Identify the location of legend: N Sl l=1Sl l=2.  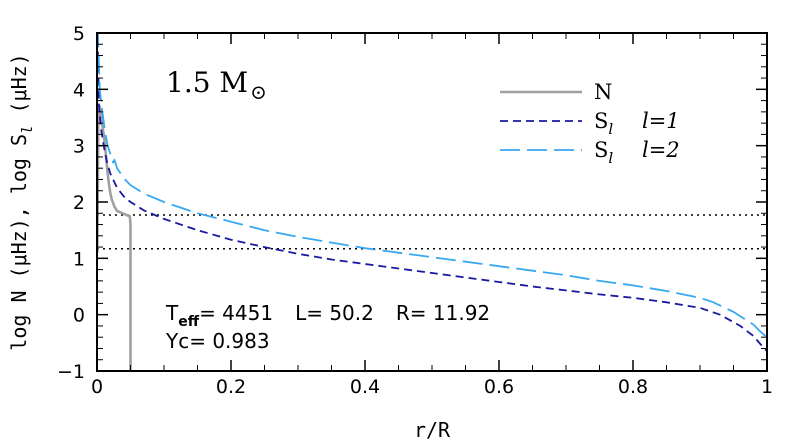
(590, 123).